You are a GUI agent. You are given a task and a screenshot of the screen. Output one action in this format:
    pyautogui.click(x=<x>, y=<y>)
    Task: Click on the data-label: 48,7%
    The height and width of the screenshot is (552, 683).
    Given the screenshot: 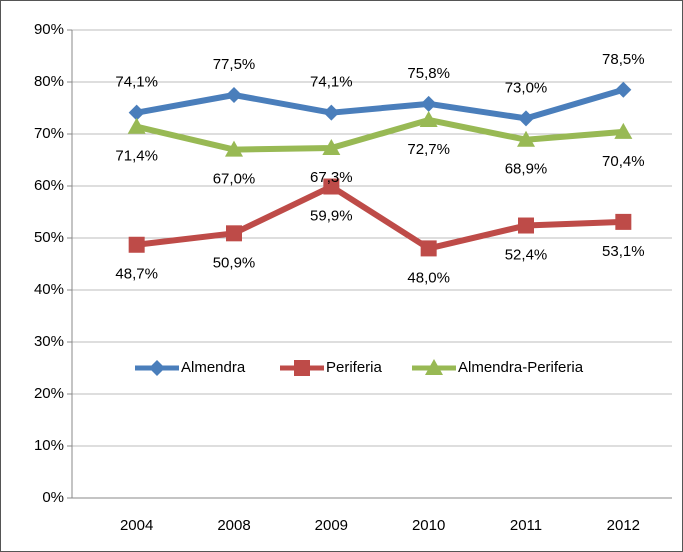 What is the action you would take?
    pyautogui.click(x=136, y=274)
    